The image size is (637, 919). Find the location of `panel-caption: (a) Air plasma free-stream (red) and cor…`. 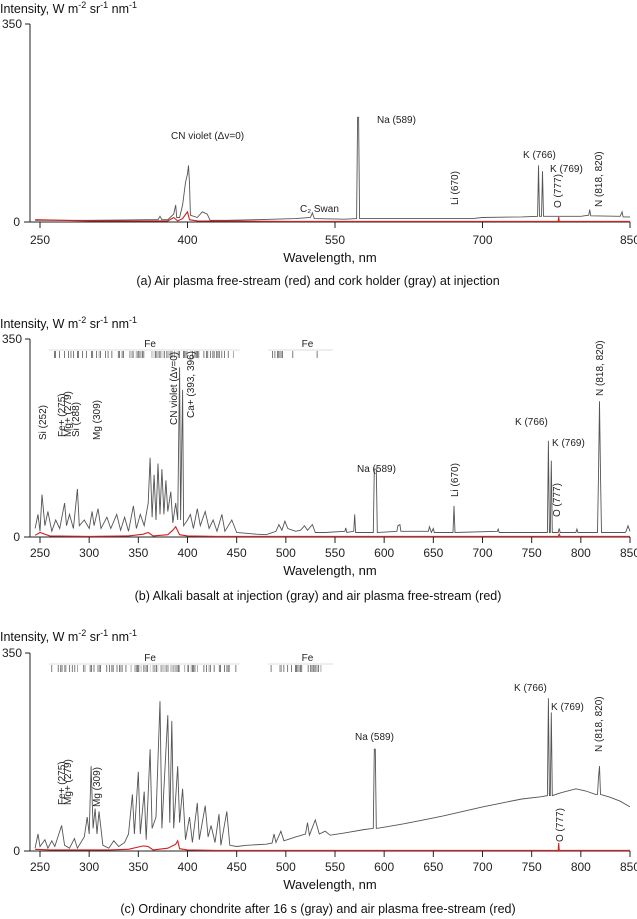

panel-caption: (a) Air plasma free-stream (red) and cor… is located at coordinates (317, 281).